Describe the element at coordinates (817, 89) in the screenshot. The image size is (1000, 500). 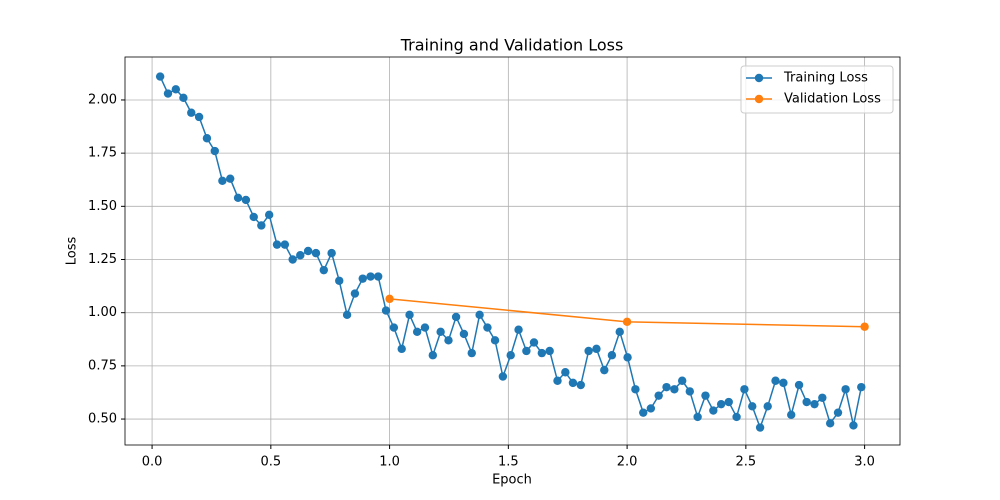
I see `legend-box` at that location.